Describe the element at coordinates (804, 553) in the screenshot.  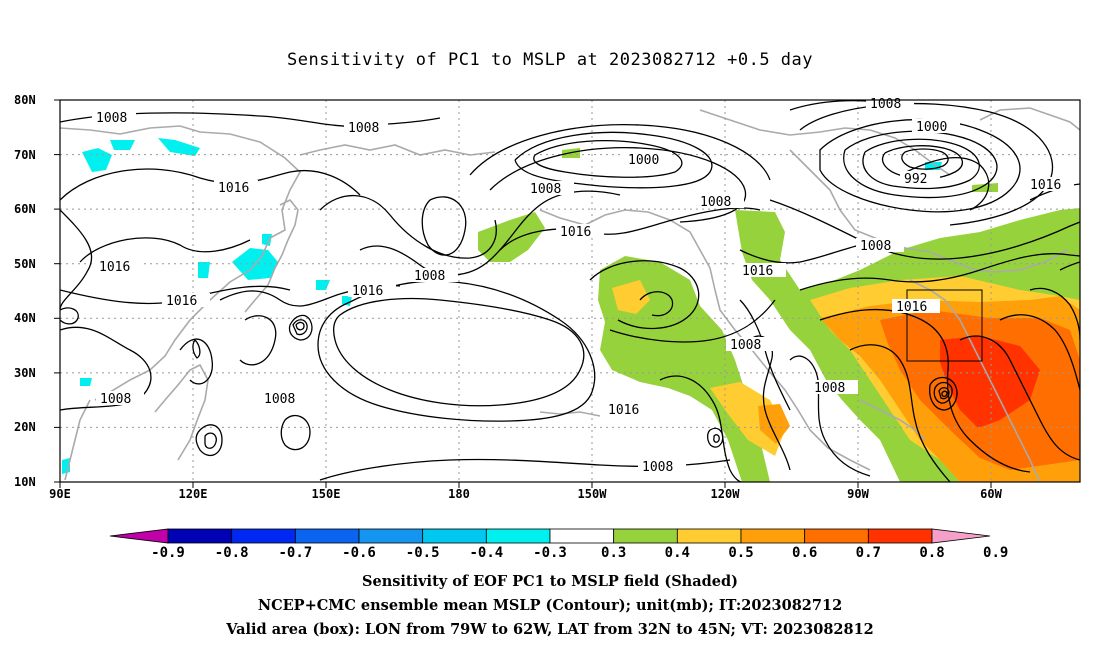
I see `colorbar-label: 0.6` at that location.